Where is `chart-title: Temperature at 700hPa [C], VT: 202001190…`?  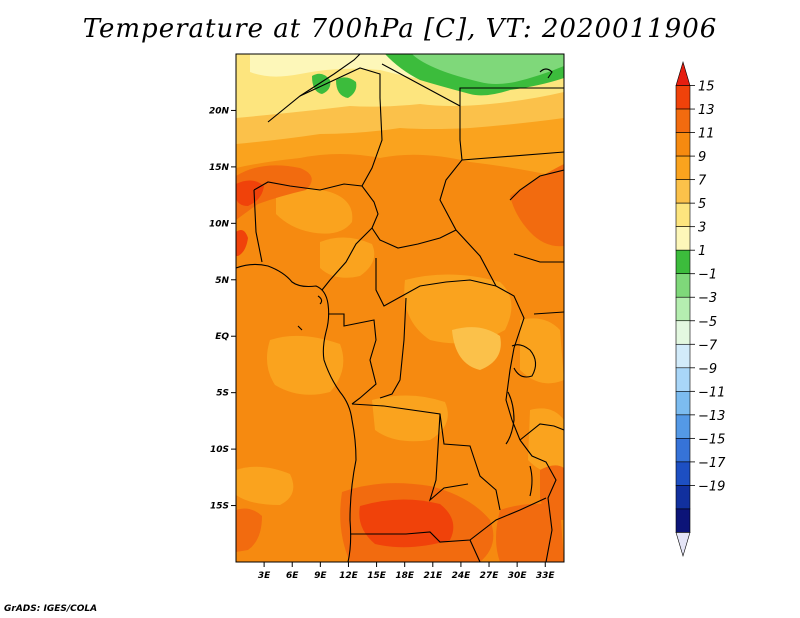
chart-title: Temperature at 700hPa [C], VT: 202001190… is located at coordinates (400, 29).